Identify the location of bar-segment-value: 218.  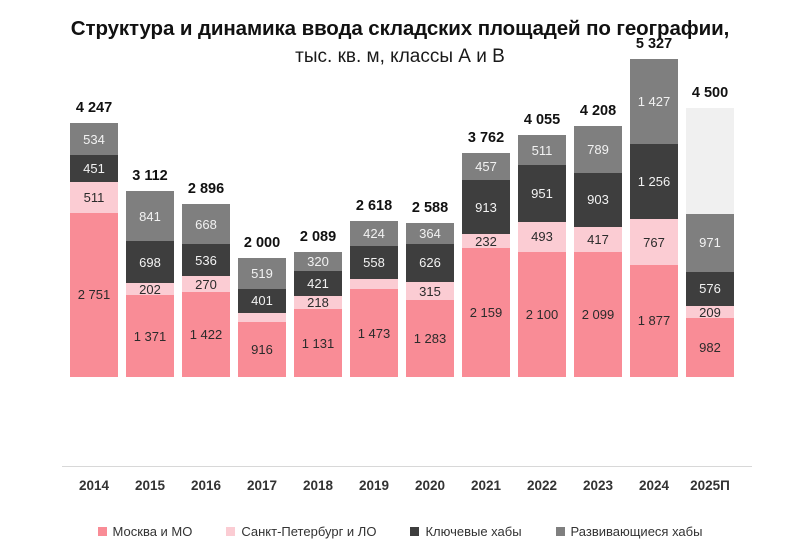
(318, 303).